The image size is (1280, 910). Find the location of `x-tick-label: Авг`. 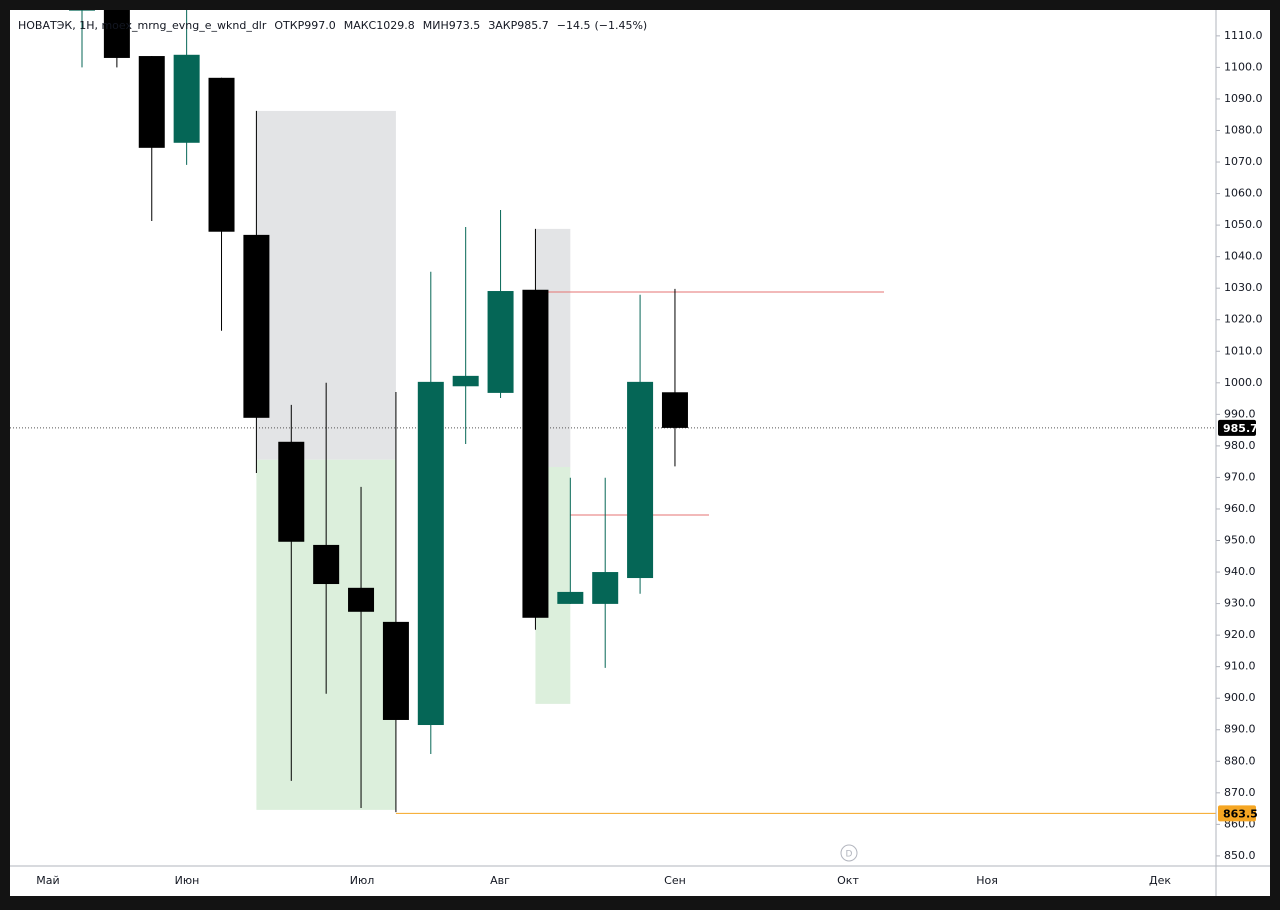

x-tick-label: Авг is located at coordinates (500, 880).